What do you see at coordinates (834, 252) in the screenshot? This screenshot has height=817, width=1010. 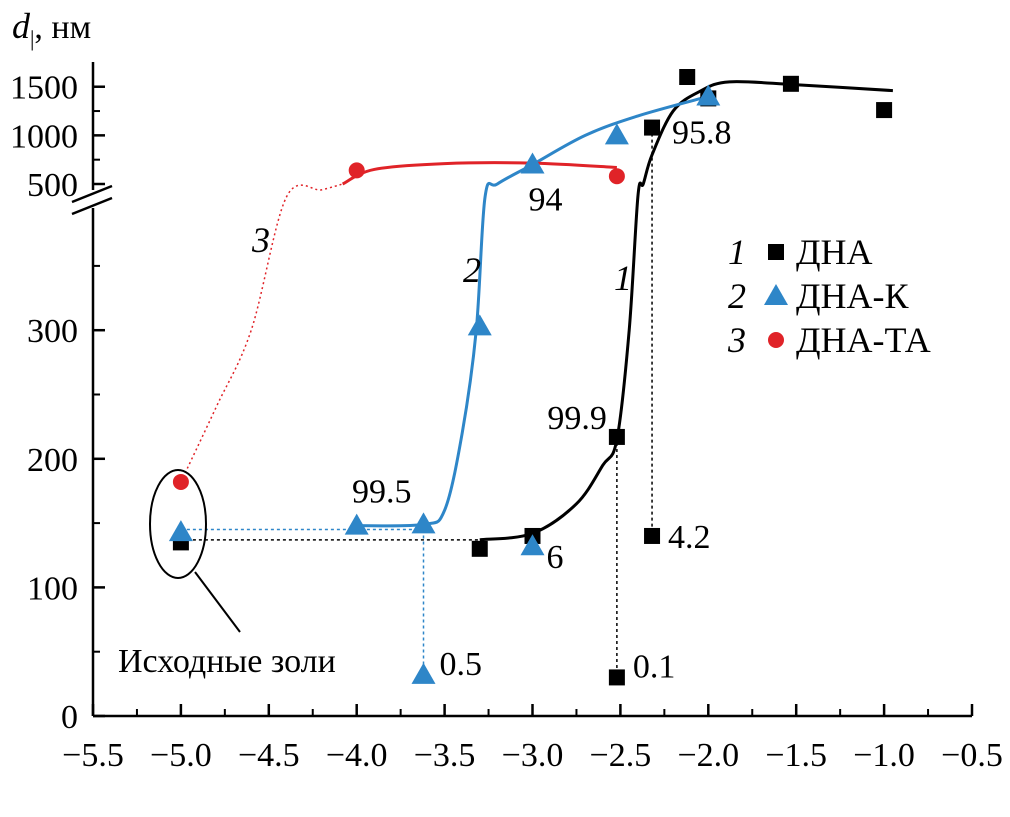 I see `legend-label: ДНА` at bounding box center [834, 252].